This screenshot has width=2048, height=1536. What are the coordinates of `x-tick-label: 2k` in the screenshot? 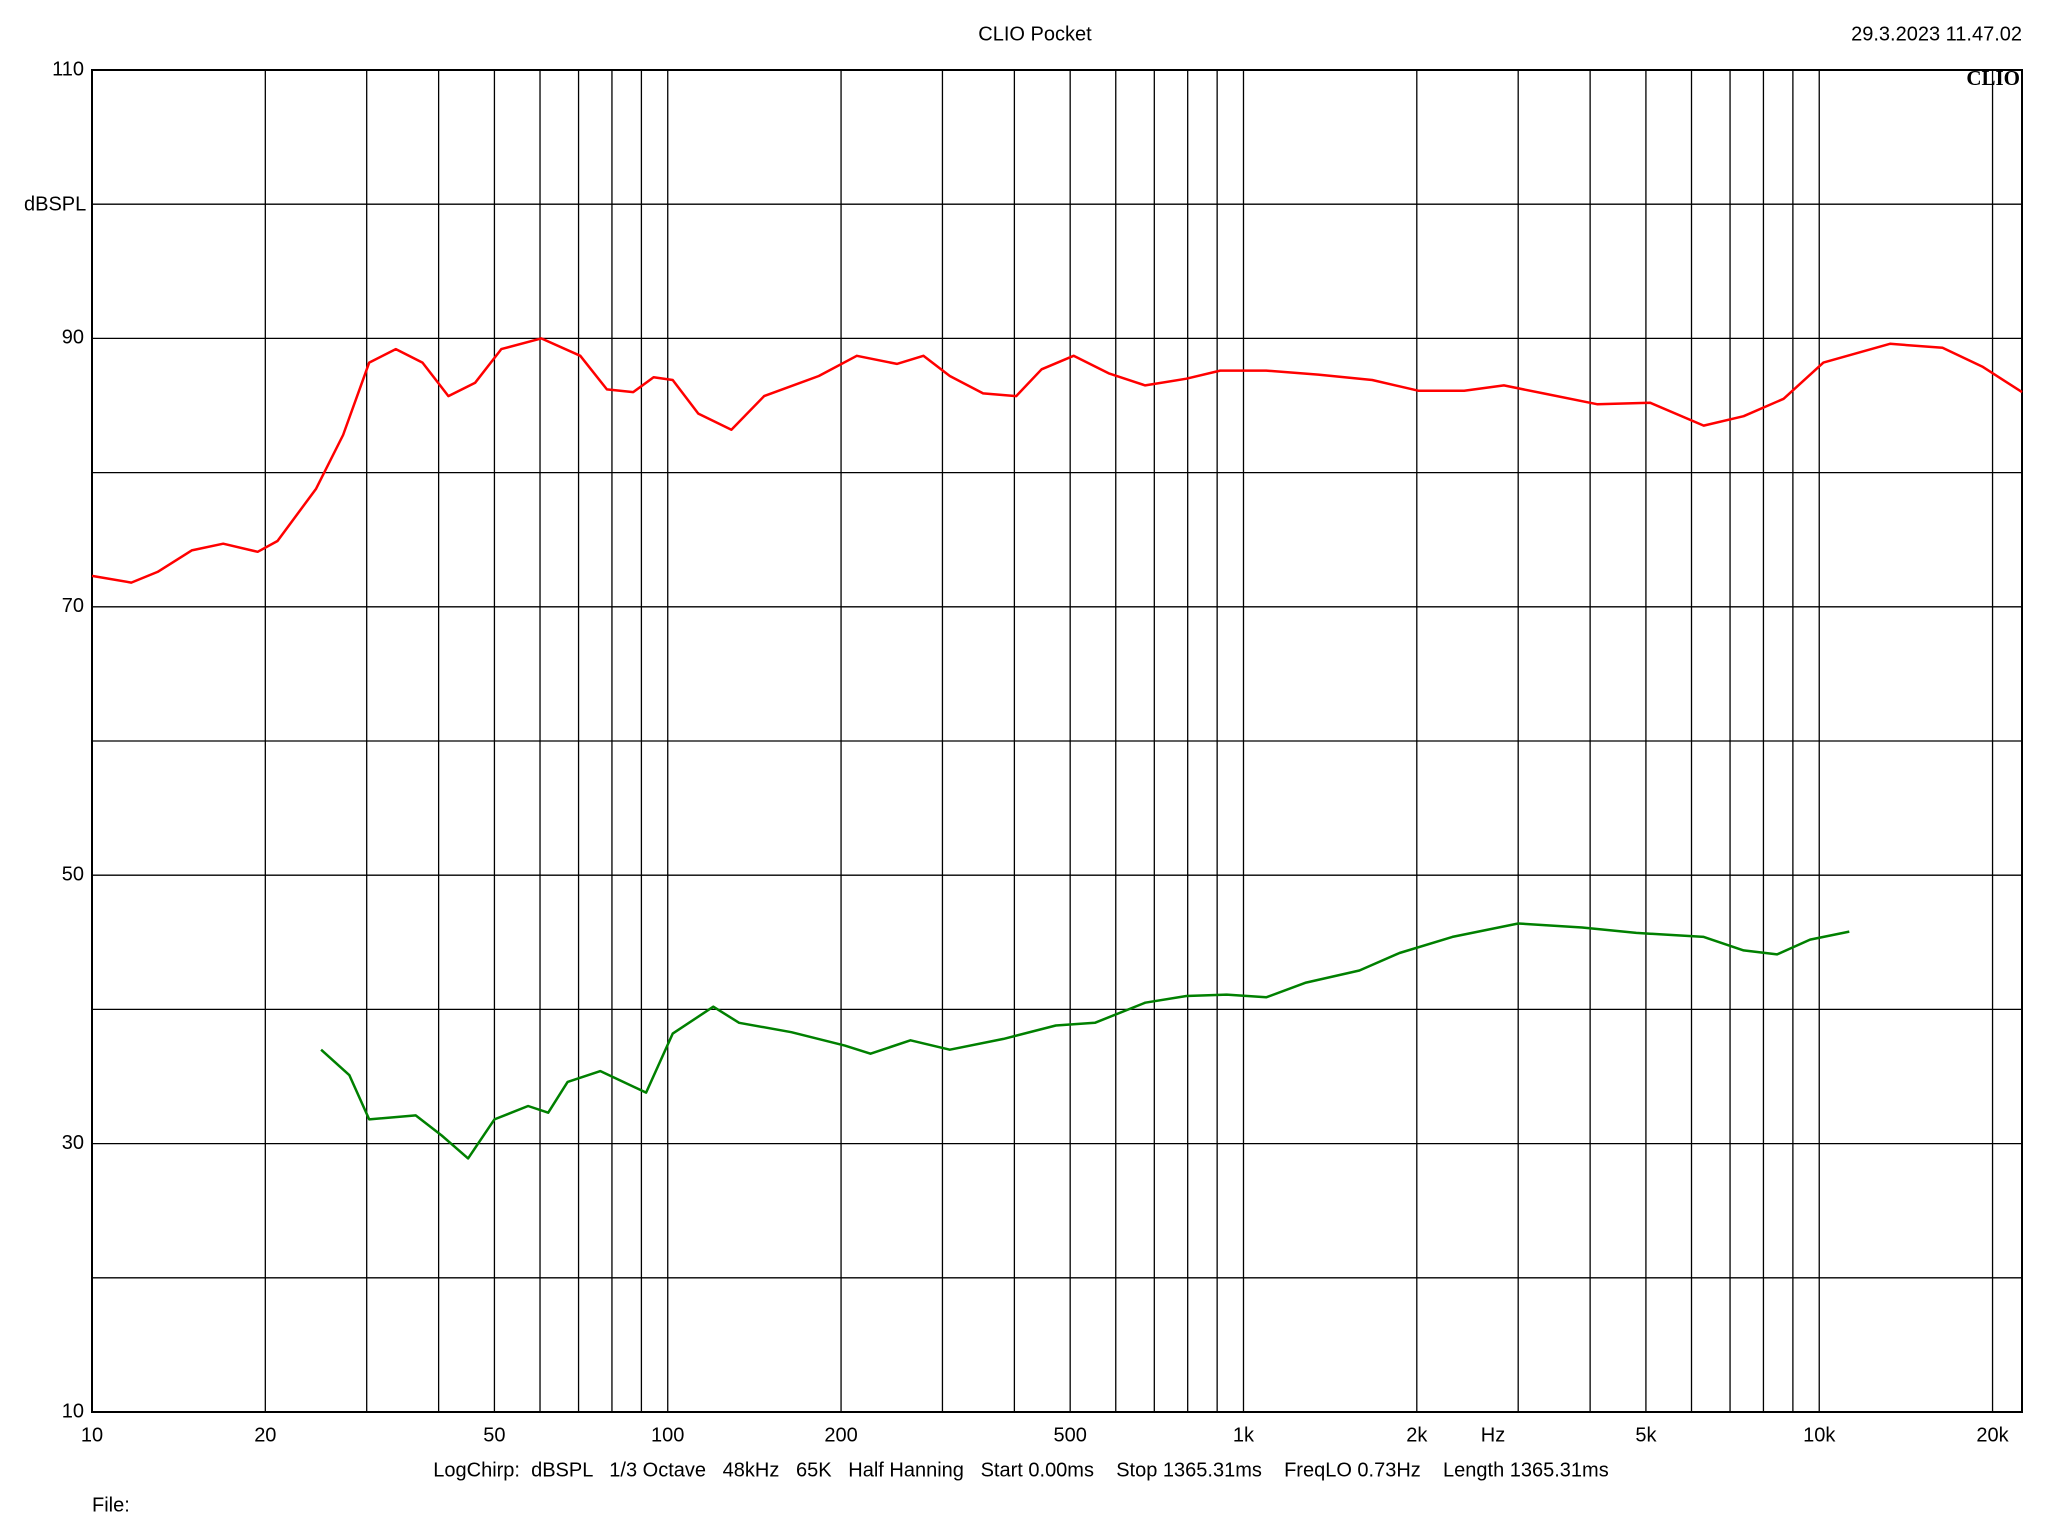 It's located at (1417, 1435).